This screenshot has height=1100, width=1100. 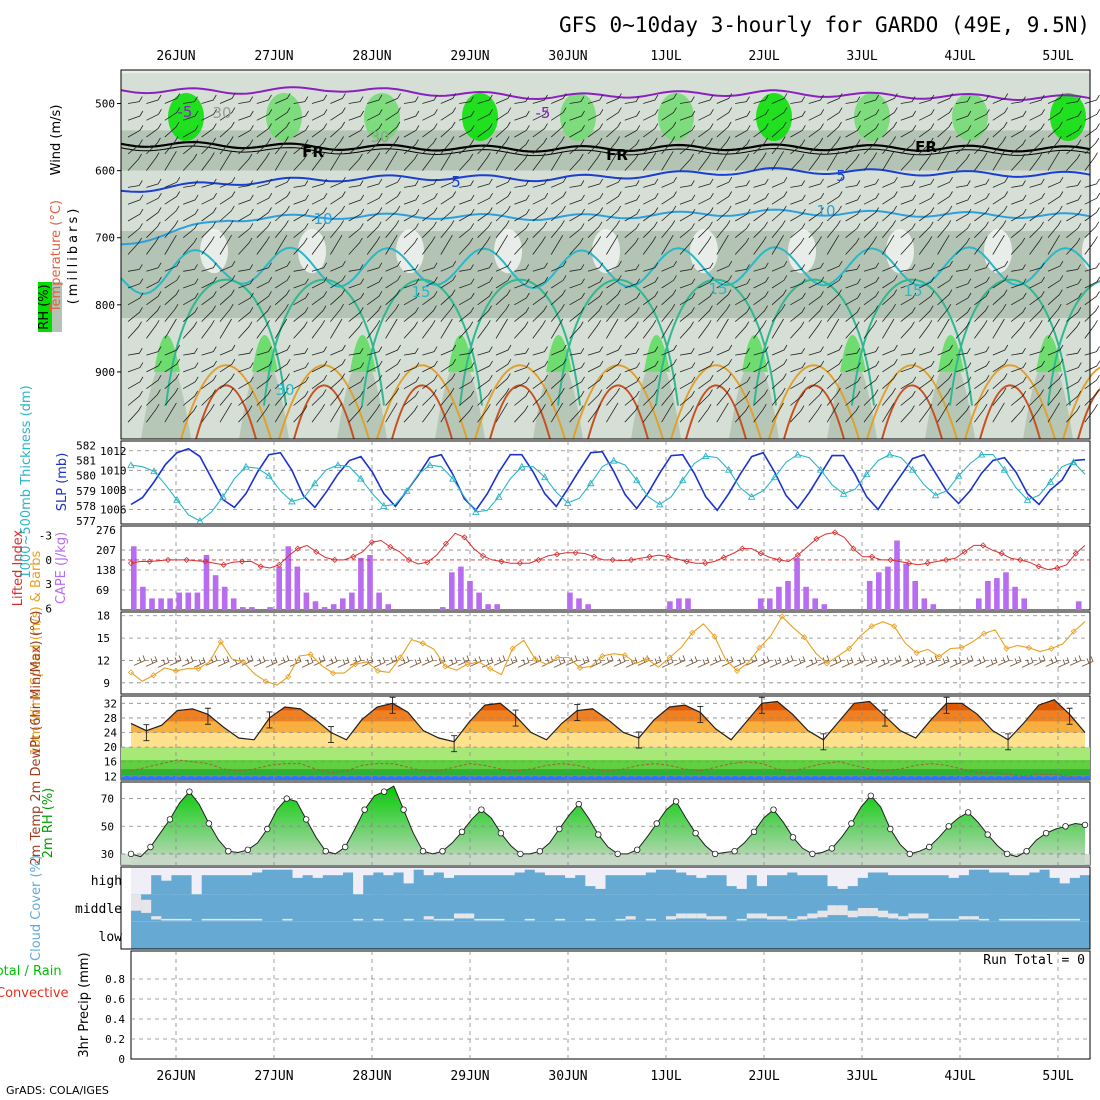 I want to click on lifted-index-ylabel: Lifted Index, so click(x=18, y=567).